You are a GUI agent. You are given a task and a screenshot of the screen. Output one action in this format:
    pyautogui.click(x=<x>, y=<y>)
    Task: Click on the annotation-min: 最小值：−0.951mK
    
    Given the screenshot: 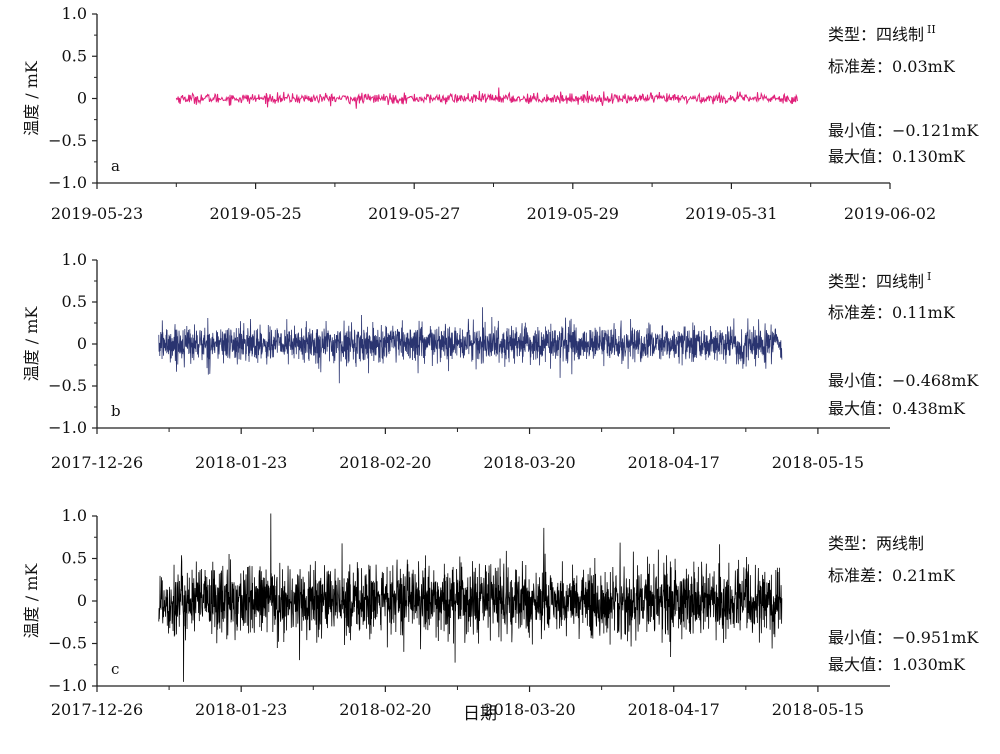 What is the action you would take?
    pyautogui.click(x=903, y=637)
    